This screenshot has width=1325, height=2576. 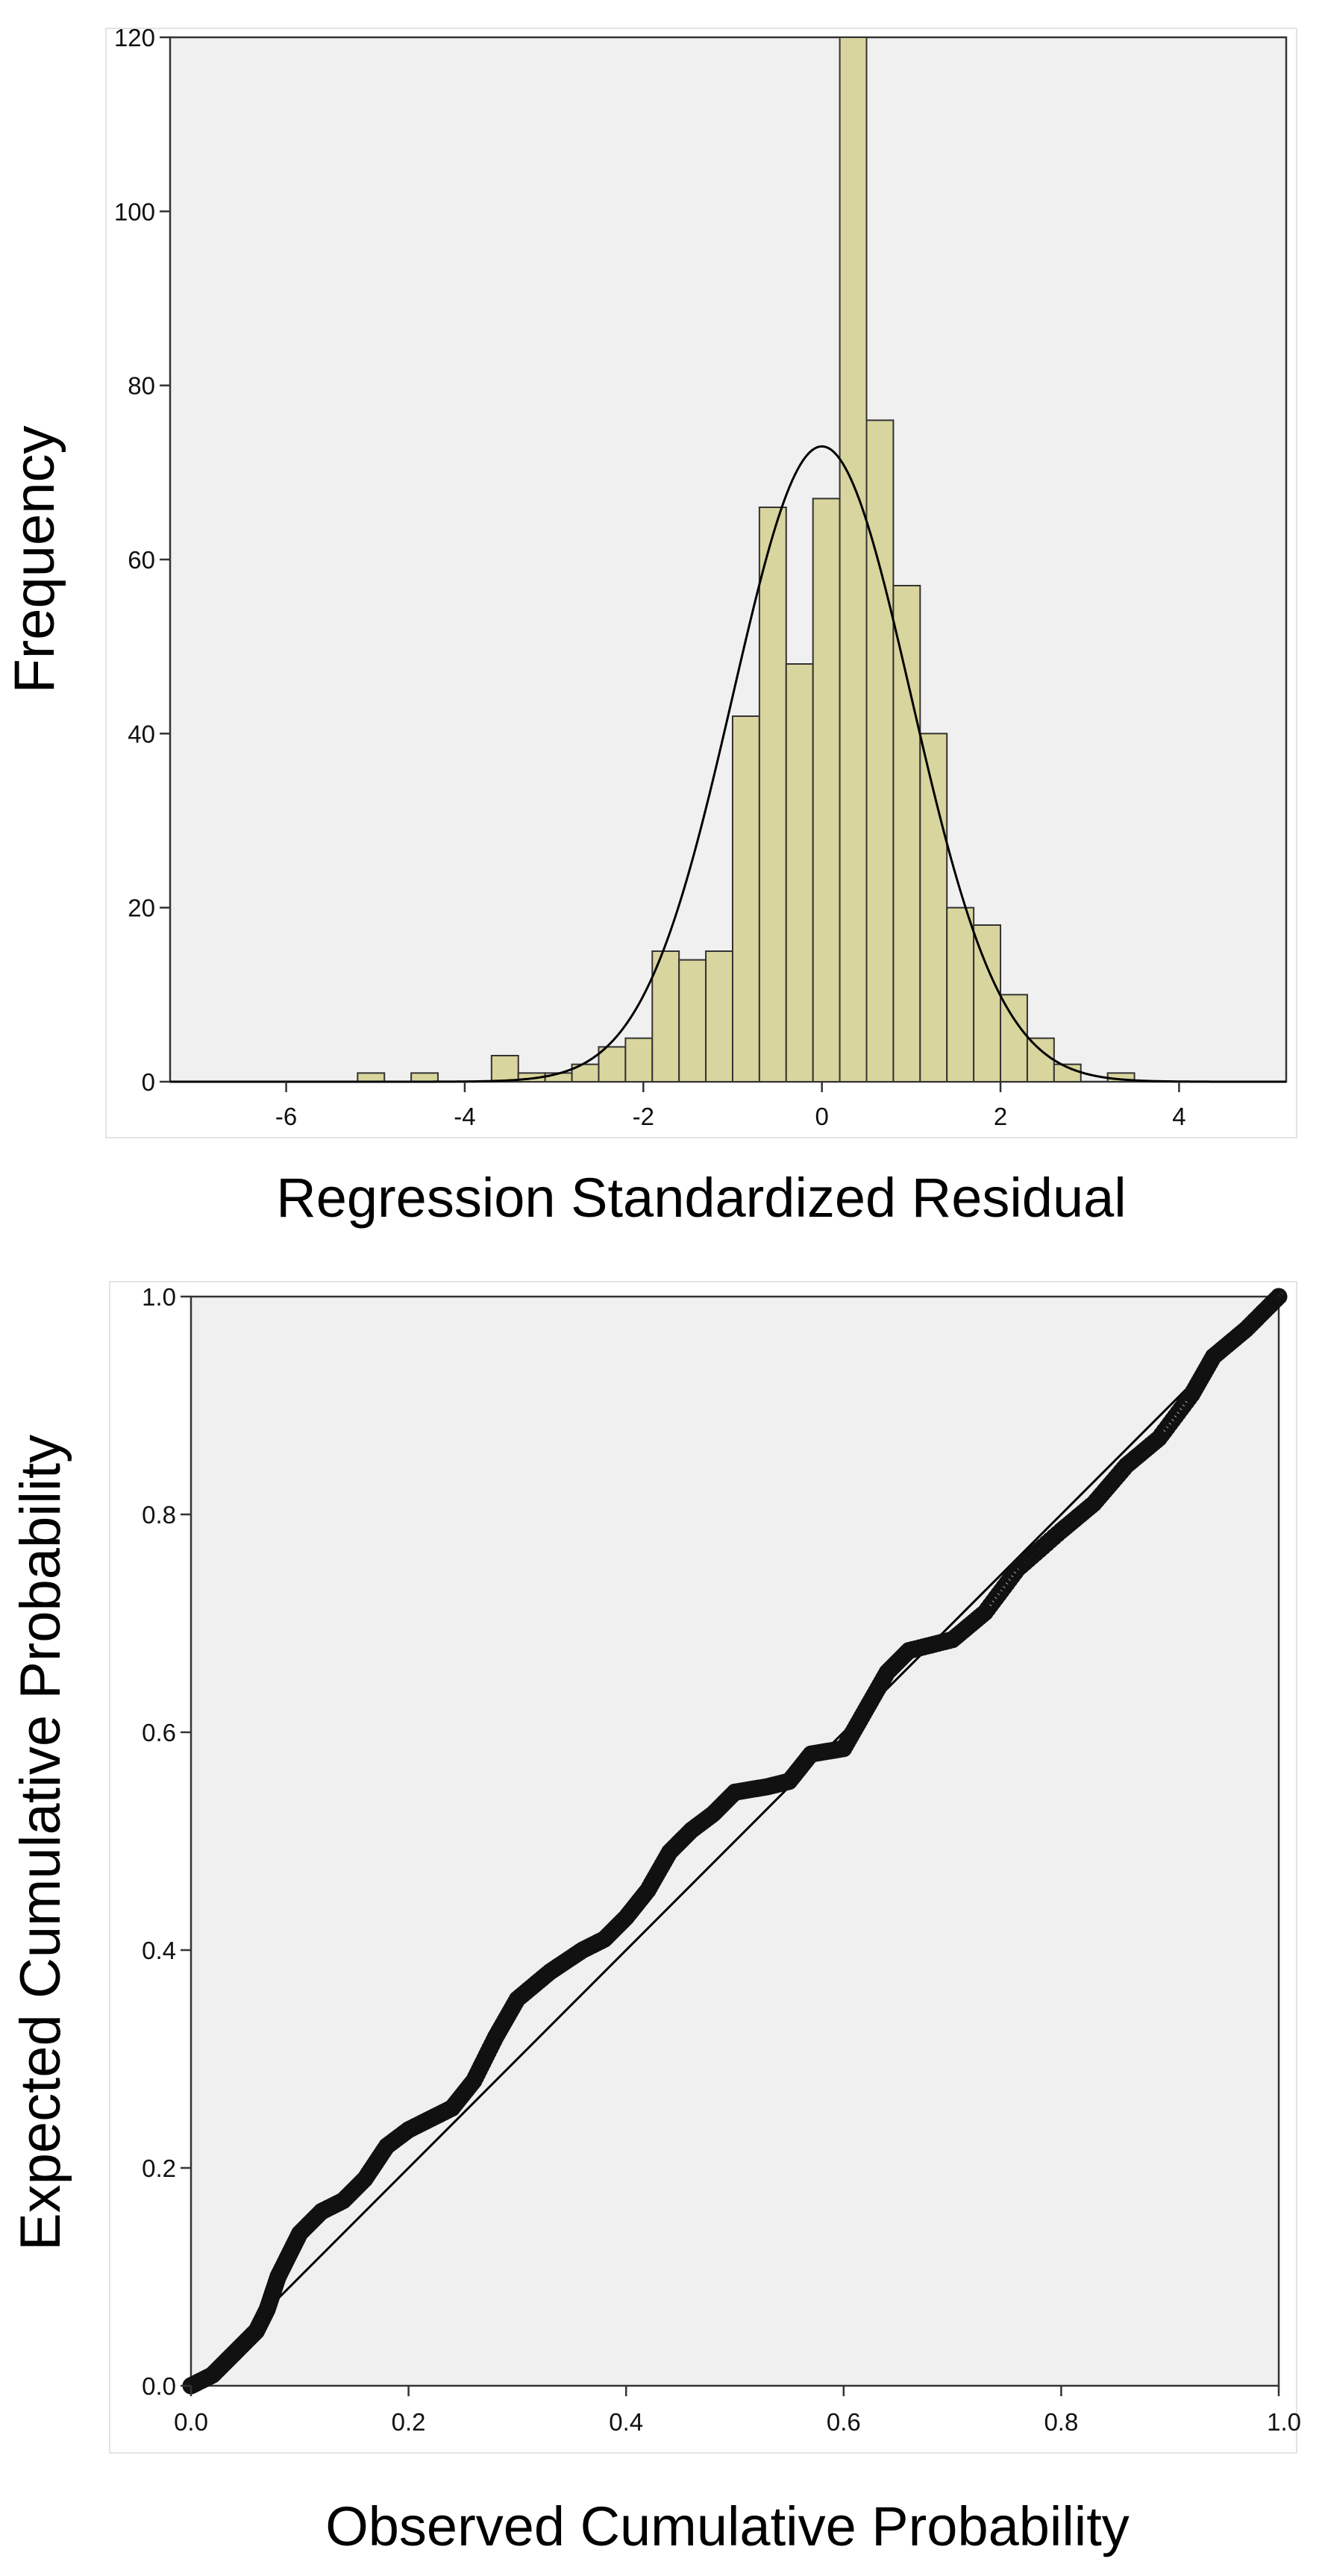 What do you see at coordinates (464, 1116) in the screenshot?
I see `histogram-x-tick-label: -4` at bounding box center [464, 1116].